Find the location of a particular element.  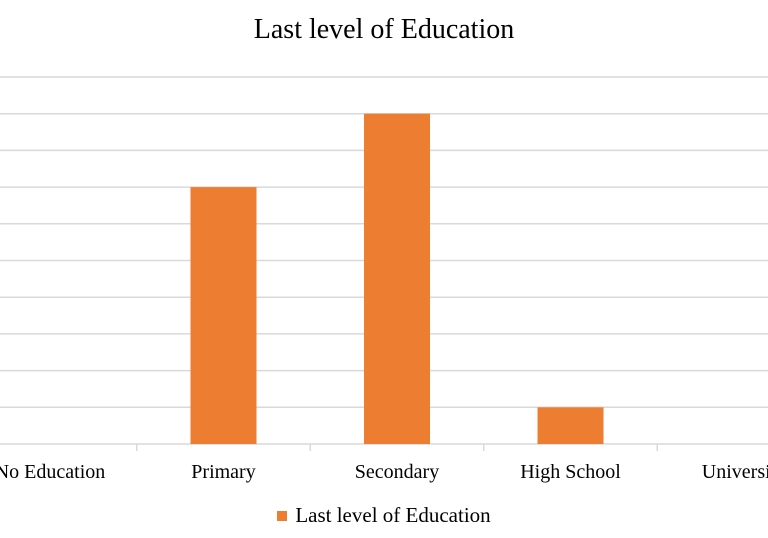

chart-title: Last level of Education is located at coordinates (384, 29).